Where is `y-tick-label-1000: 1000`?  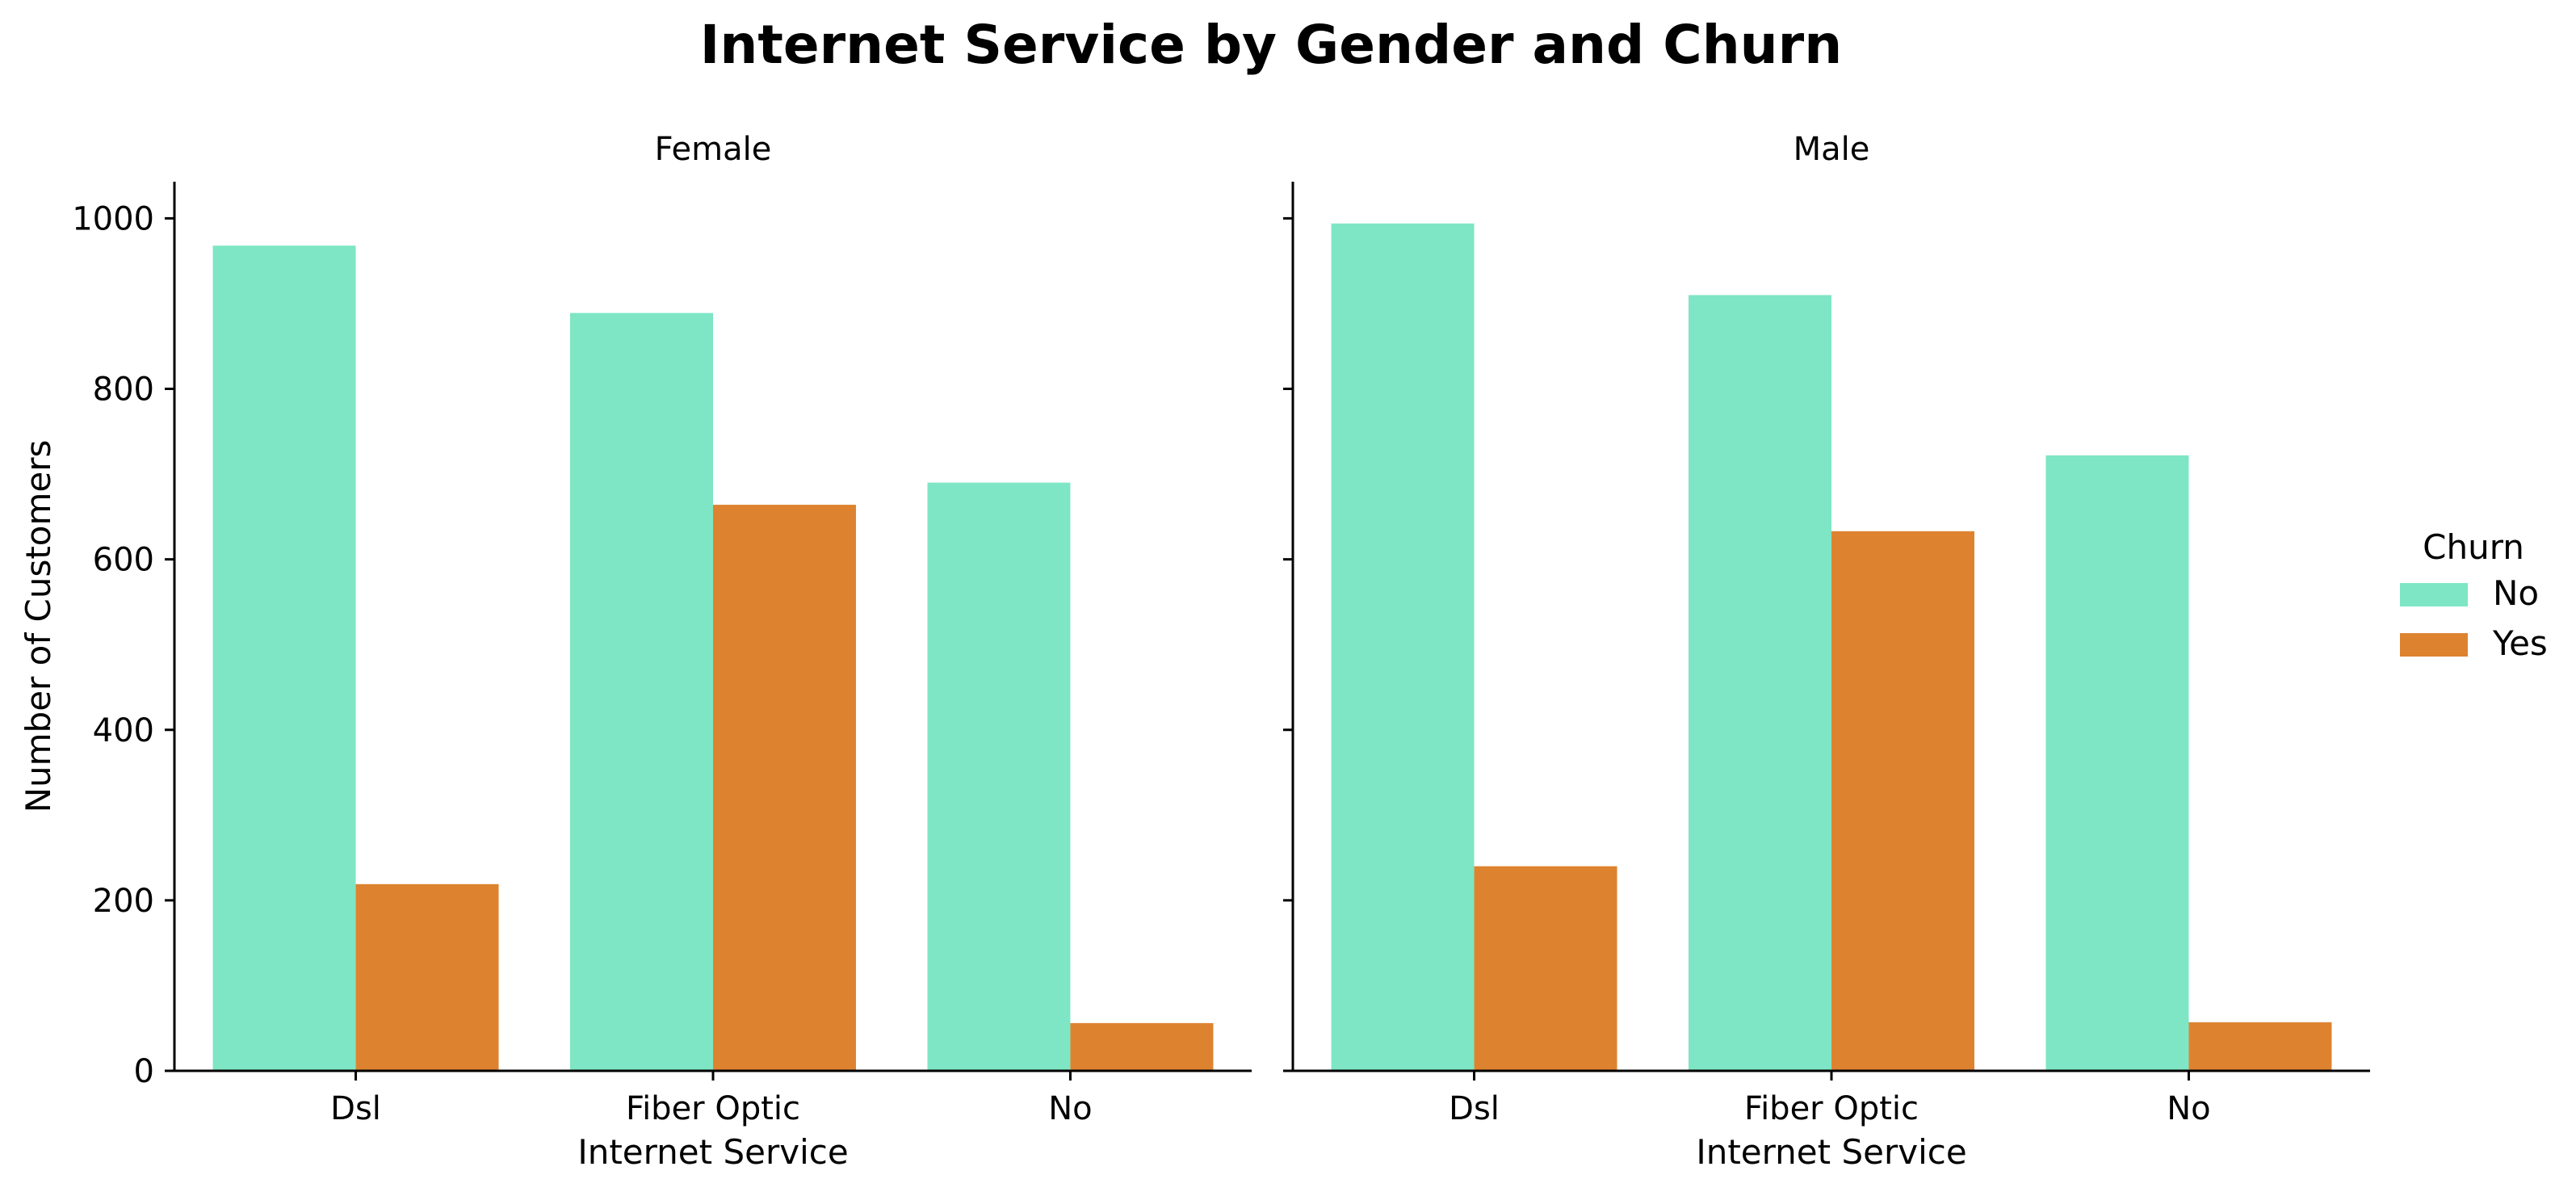
y-tick-label-1000: 1000 is located at coordinates (113, 218).